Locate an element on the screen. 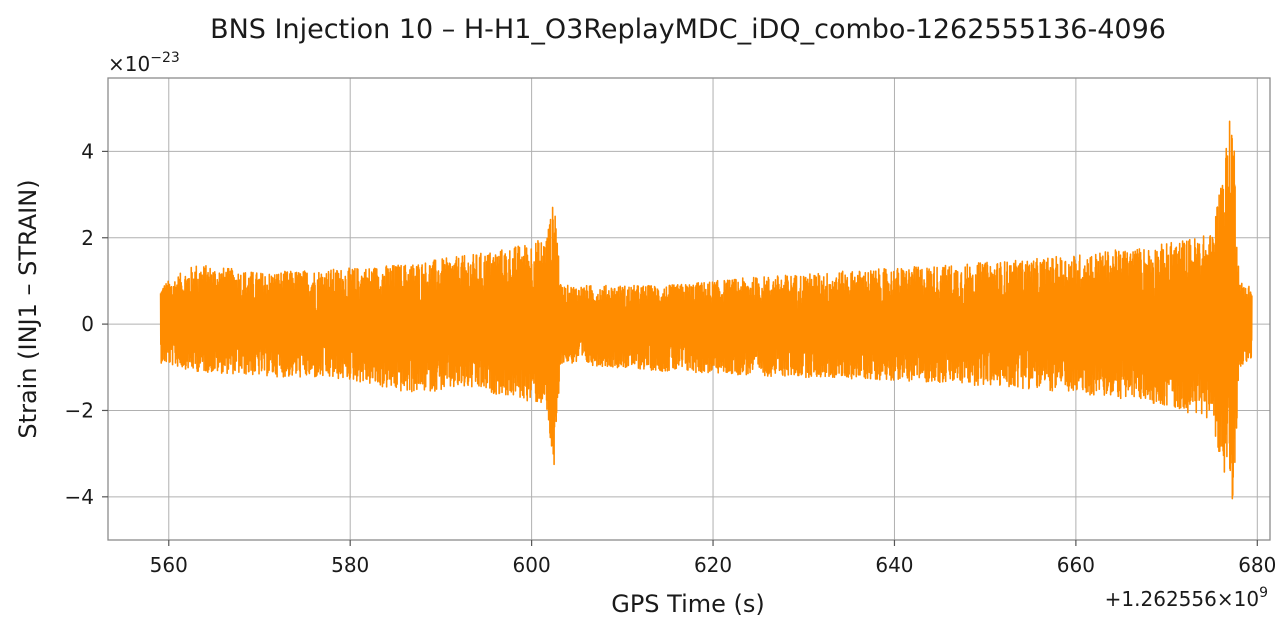  y-tick-label: 2 is located at coordinates (87, 238).